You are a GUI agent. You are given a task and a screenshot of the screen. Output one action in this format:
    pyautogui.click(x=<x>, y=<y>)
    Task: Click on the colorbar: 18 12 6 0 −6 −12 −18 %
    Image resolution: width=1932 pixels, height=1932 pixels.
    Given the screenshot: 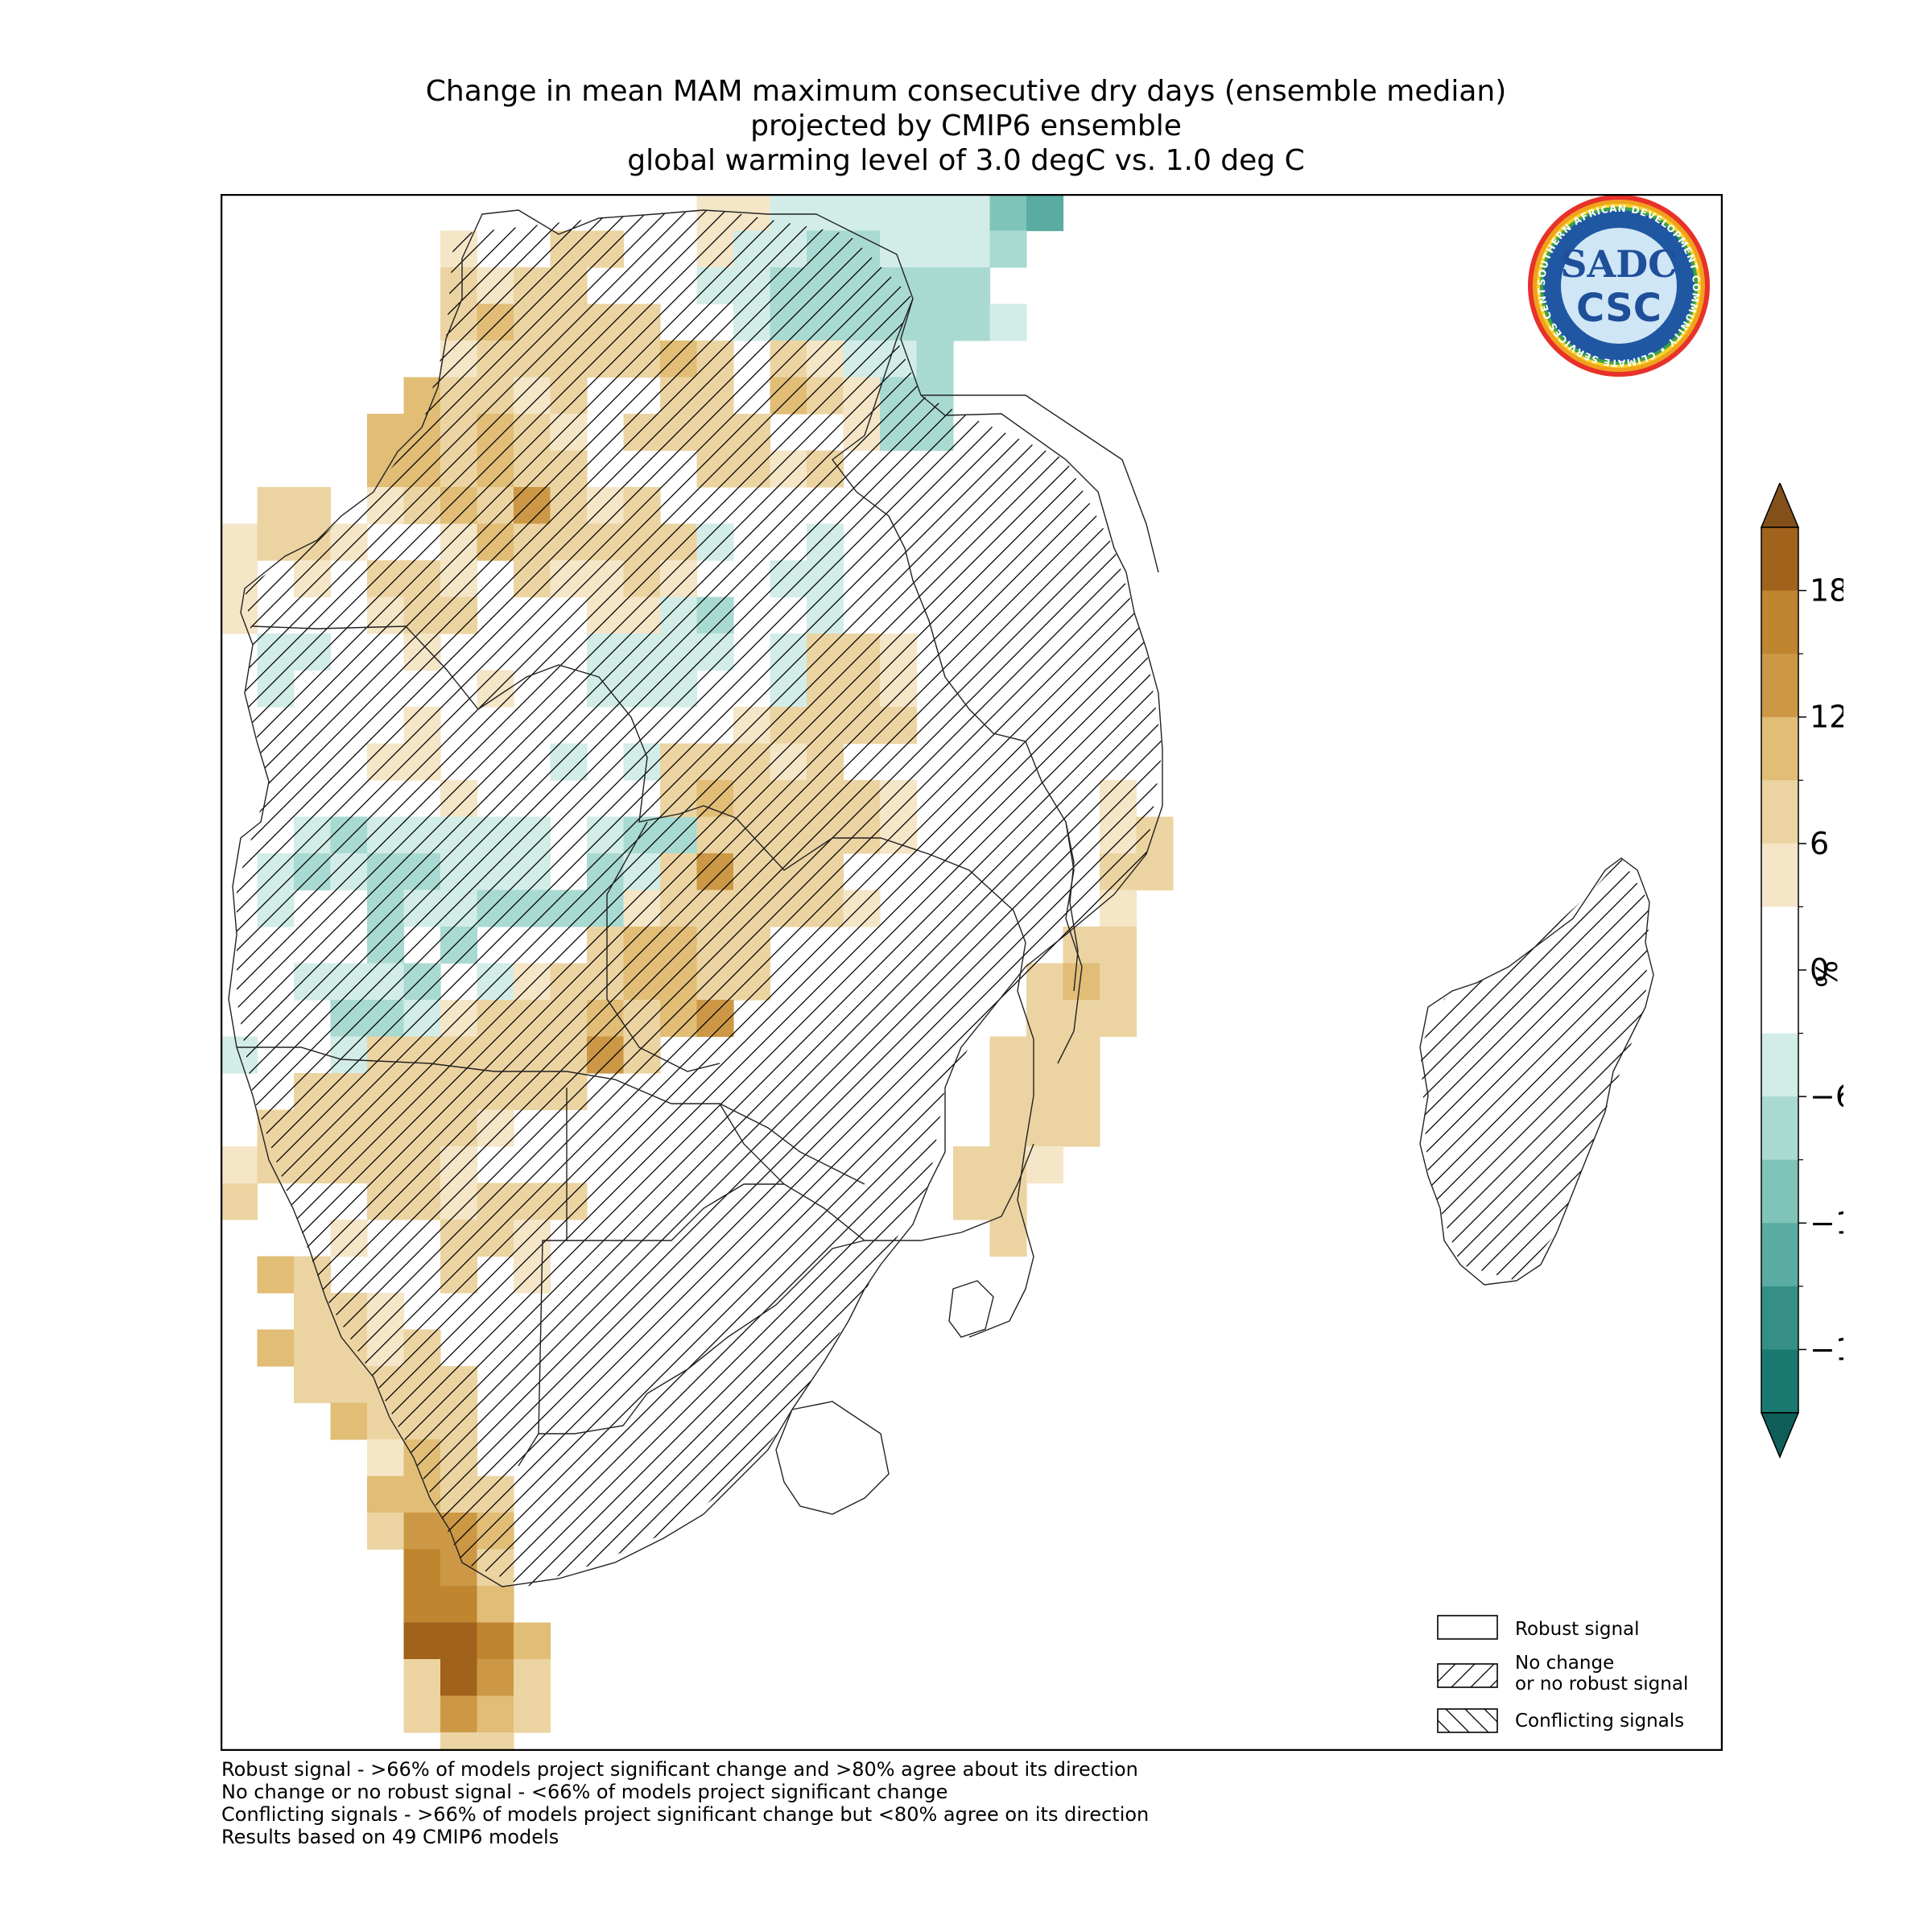 What is the action you would take?
    pyautogui.click(x=1801, y=971)
    